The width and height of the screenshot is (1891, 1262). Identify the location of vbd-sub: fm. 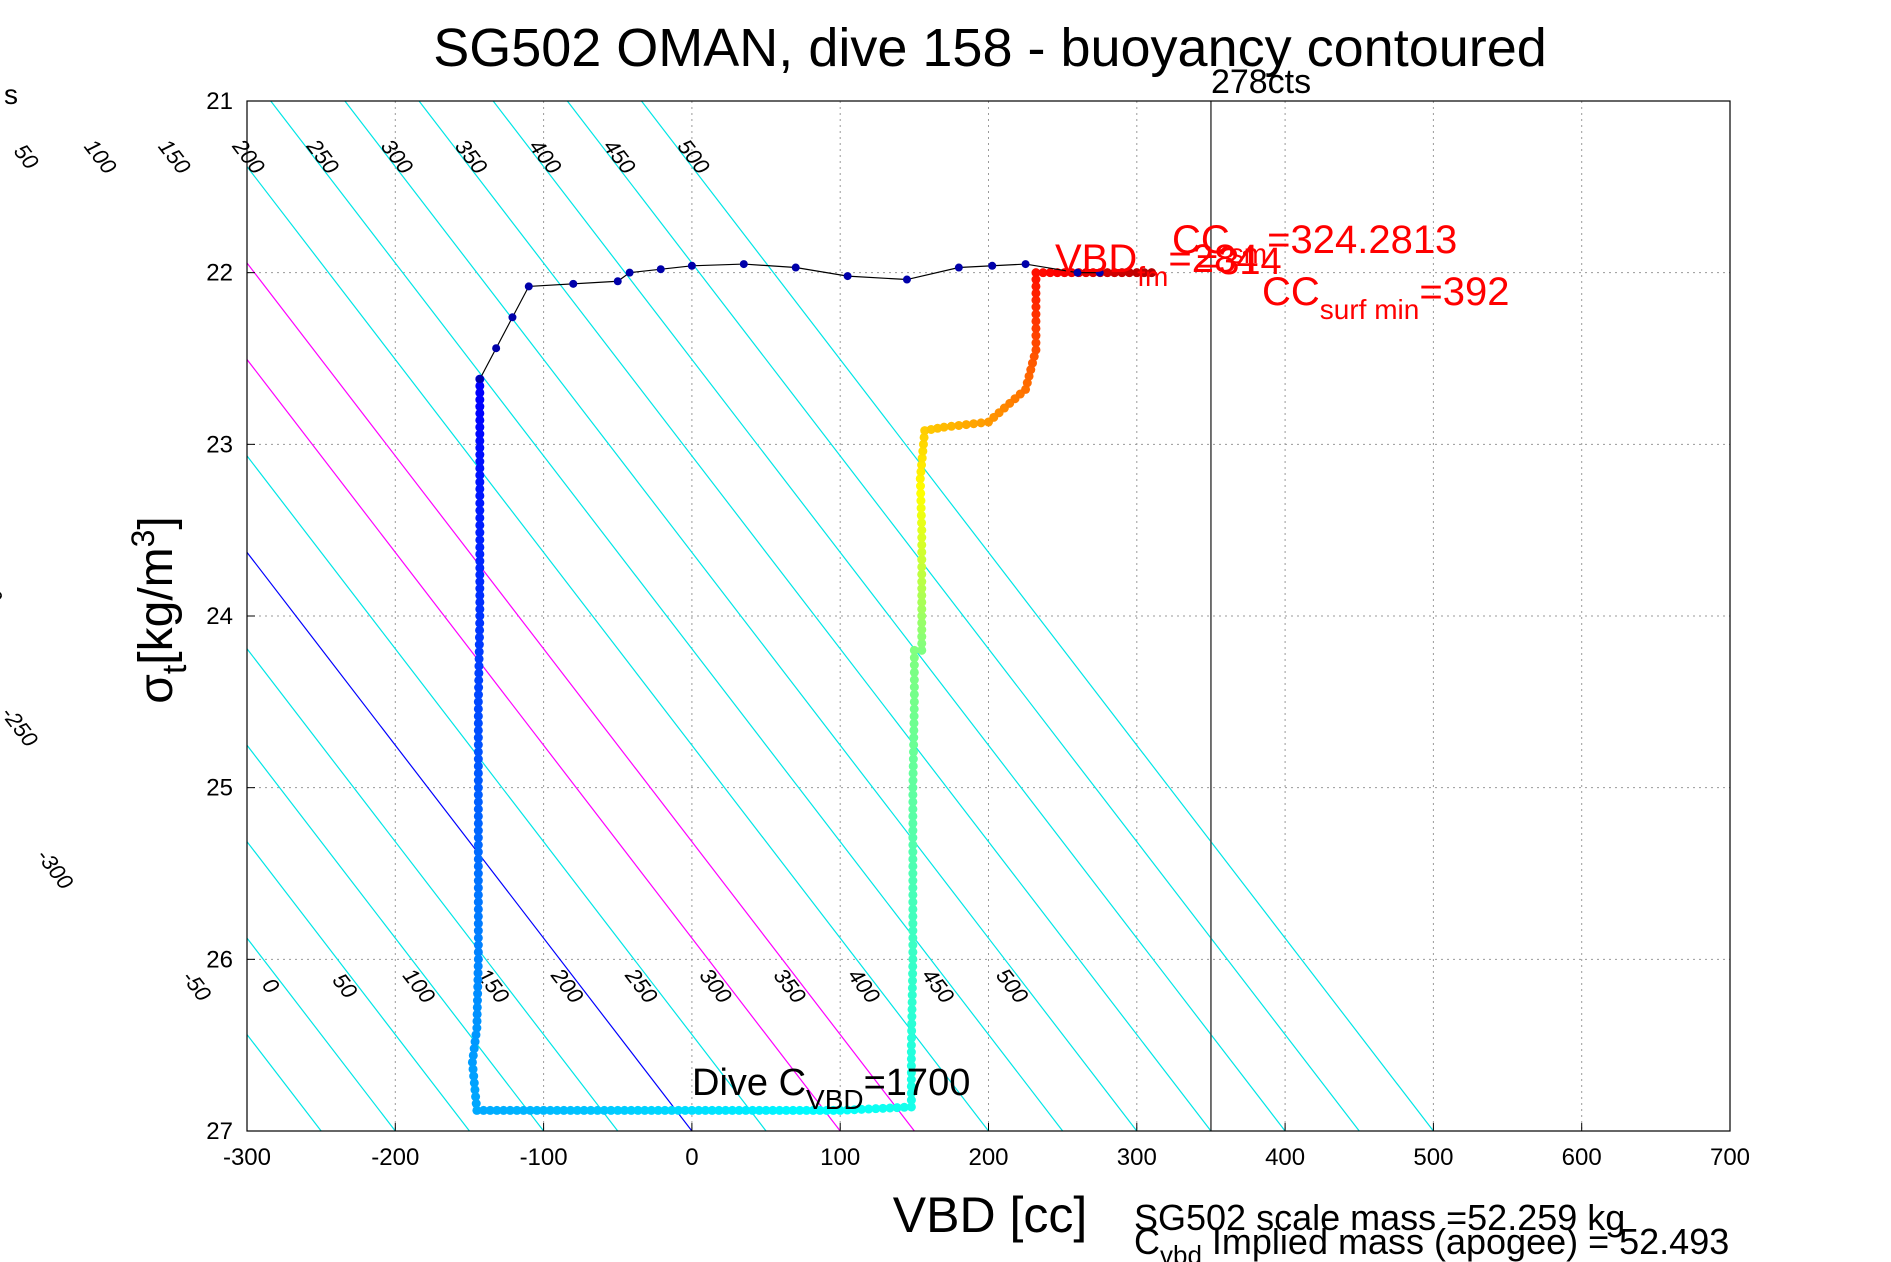
(1152, 276).